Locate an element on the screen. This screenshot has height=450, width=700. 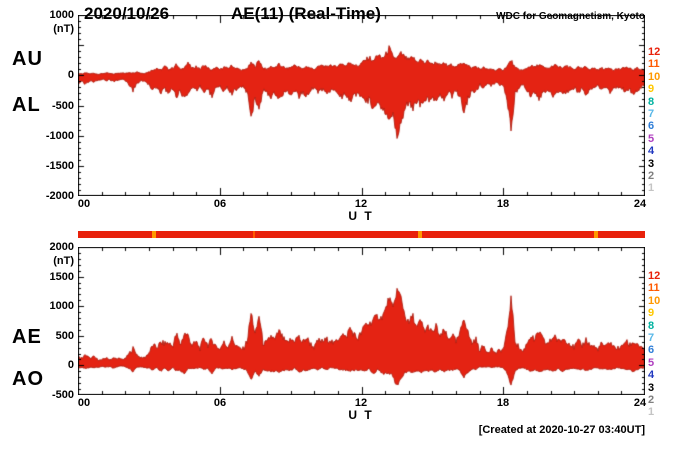
bot-ytick-1000: 1000 is located at coordinates (61, 306).